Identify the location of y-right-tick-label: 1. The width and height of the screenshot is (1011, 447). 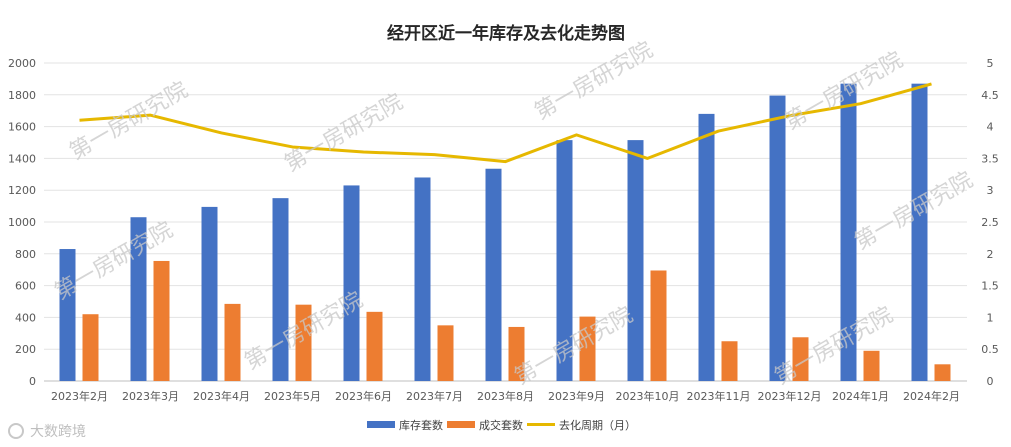
(990, 317).